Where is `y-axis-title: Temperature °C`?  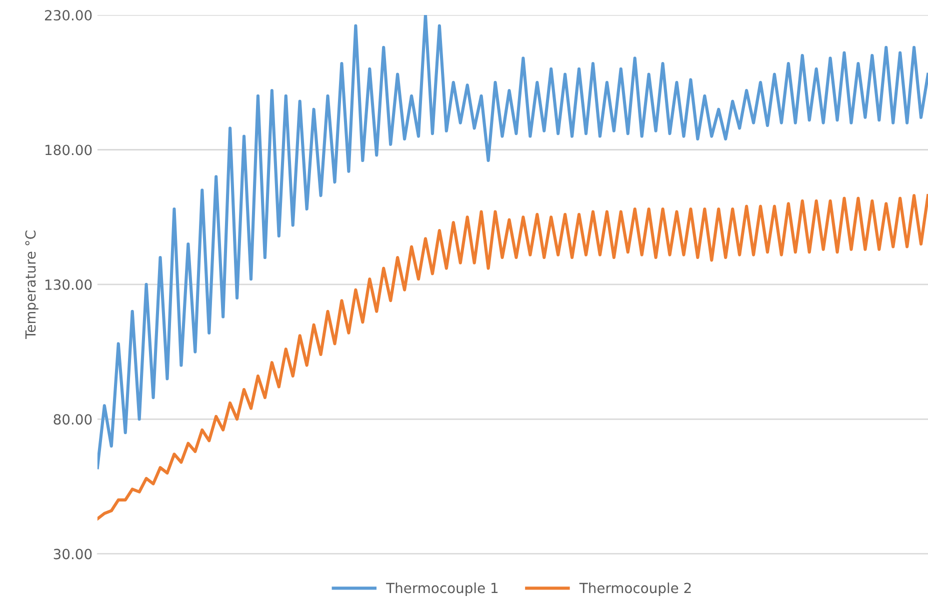
y-axis-title: Temperature °C is located at coordinates (31, 284).